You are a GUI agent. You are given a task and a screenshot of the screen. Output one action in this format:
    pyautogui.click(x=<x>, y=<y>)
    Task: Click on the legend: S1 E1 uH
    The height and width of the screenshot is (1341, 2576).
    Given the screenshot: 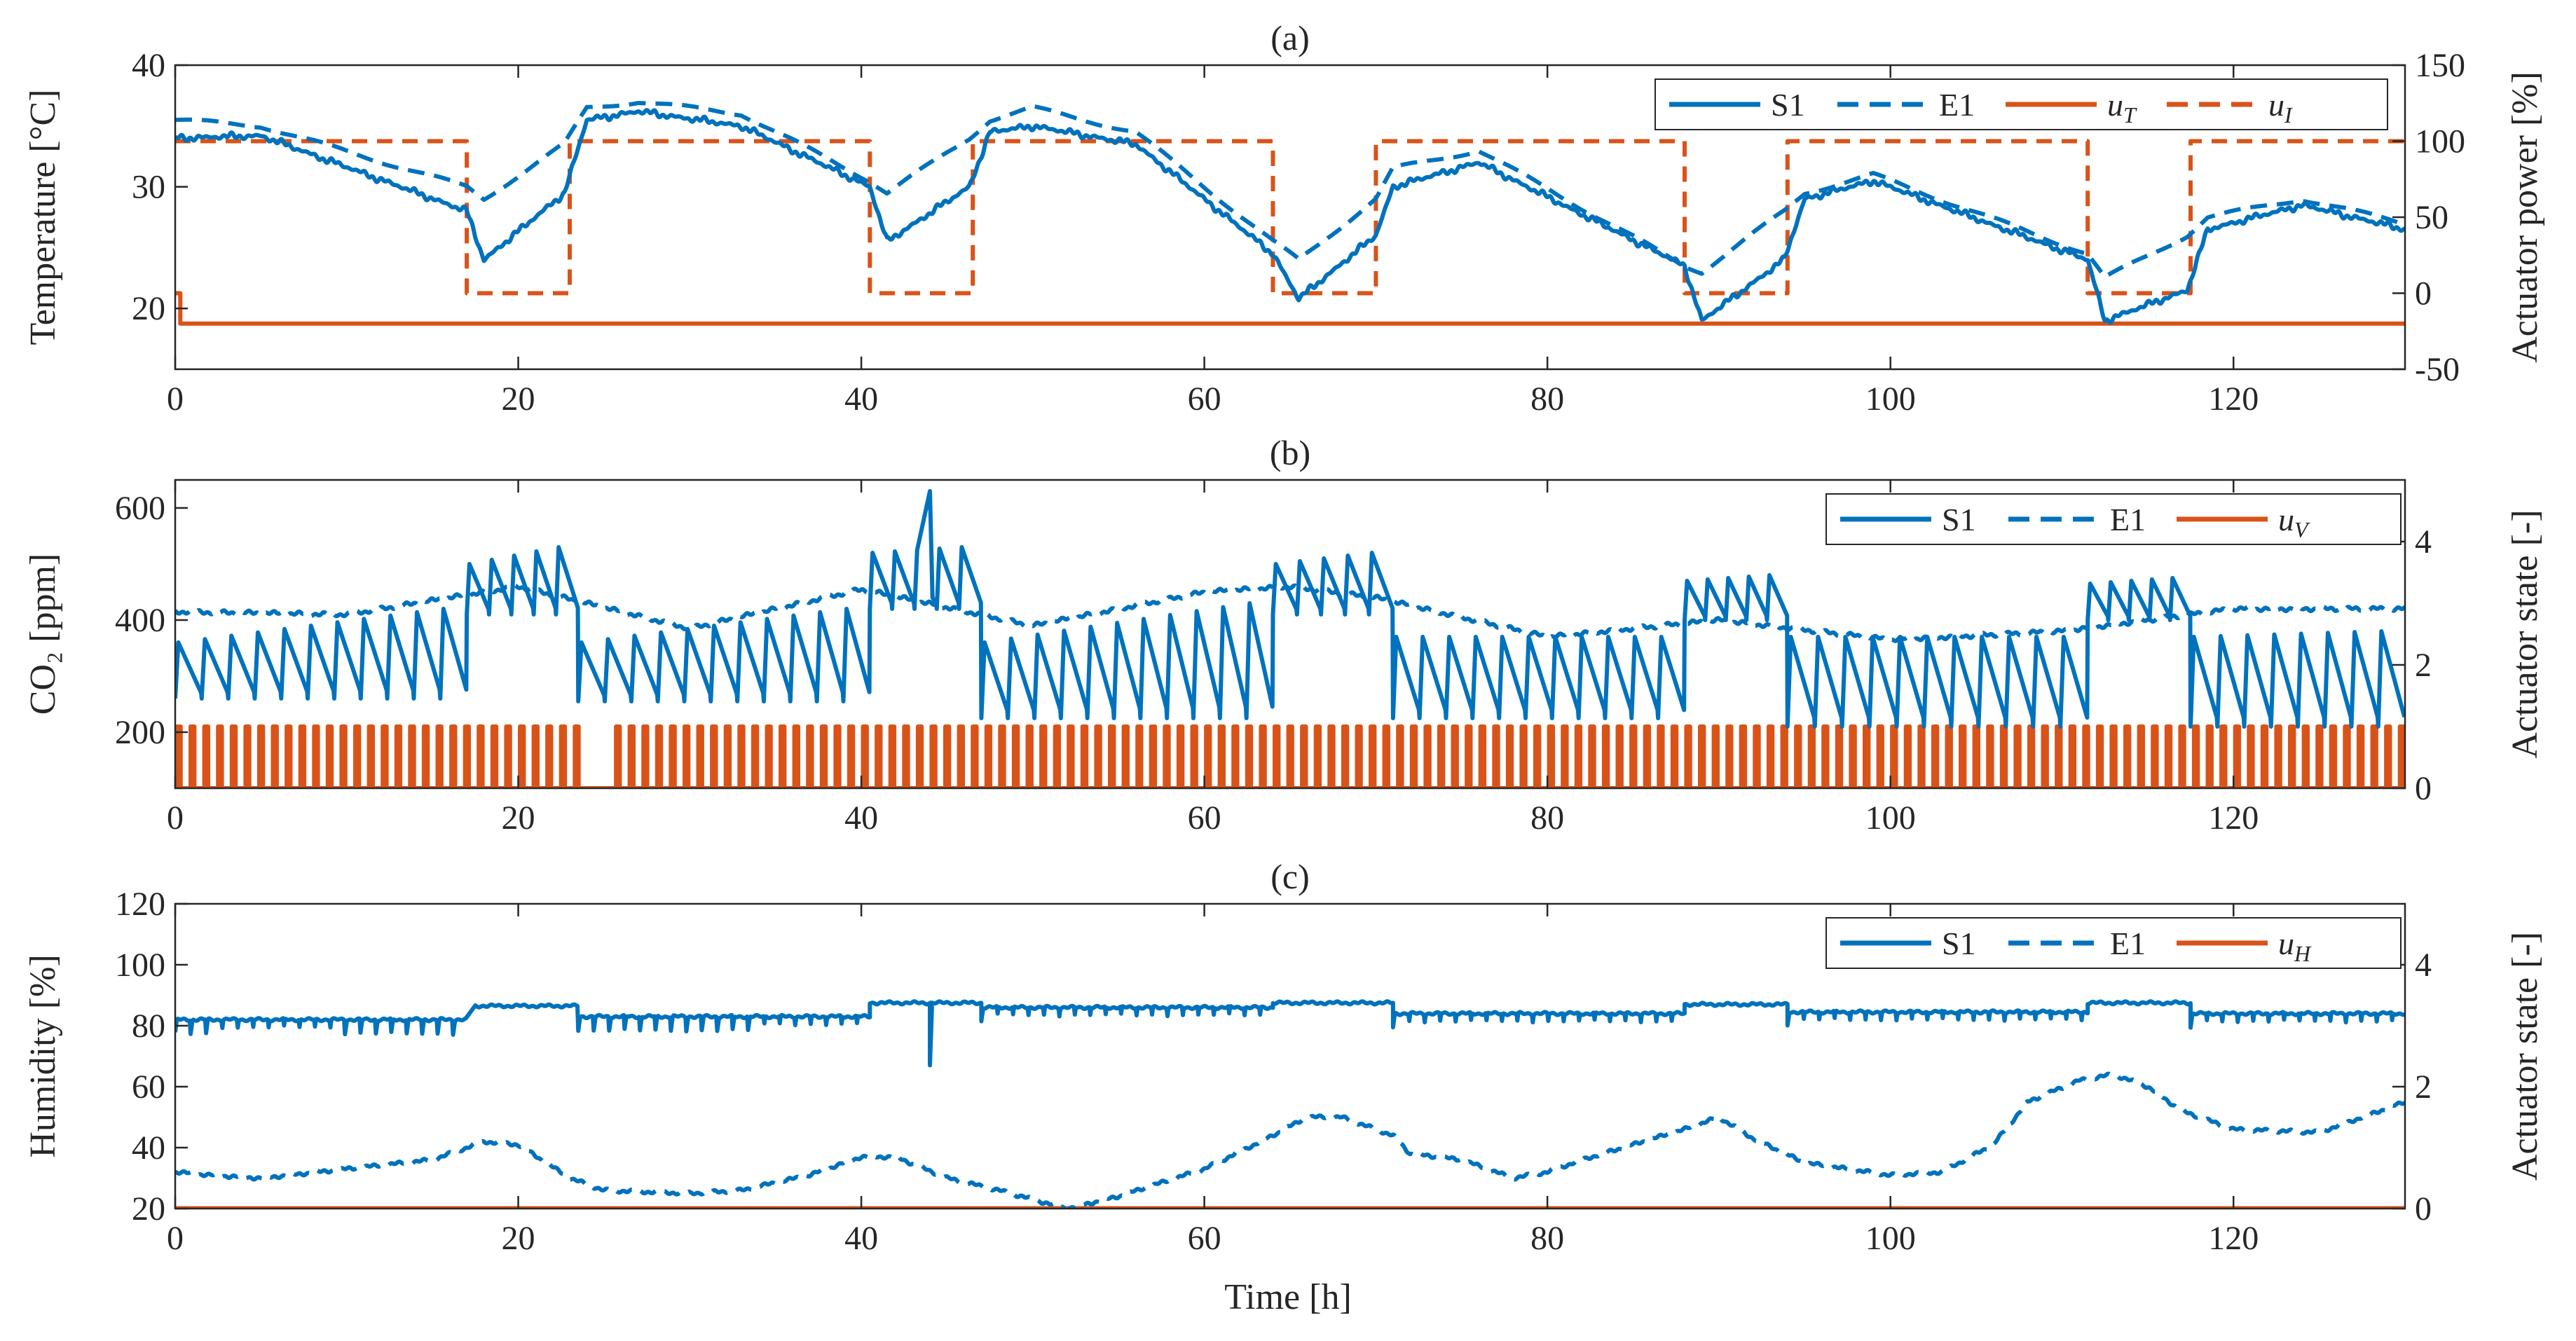 What is the action you would take?
    pyautogui.click(x=2113, y=943)
    